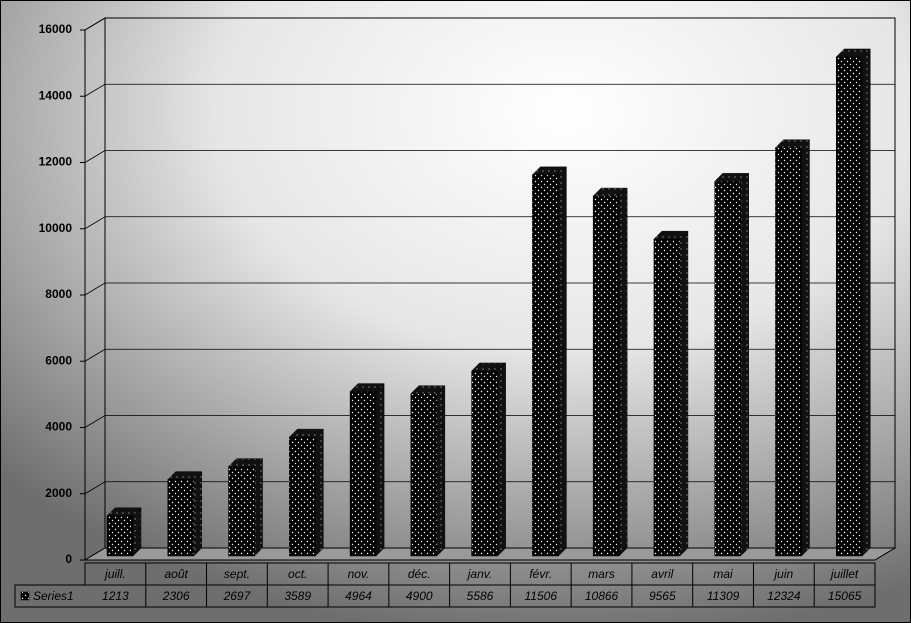 The height and width of the screenshot is (623, 911). What do you see at coordinates (58, 360) in the screenshot?
I see `y-tick-label: 6000` at bounding box center [58, 360].